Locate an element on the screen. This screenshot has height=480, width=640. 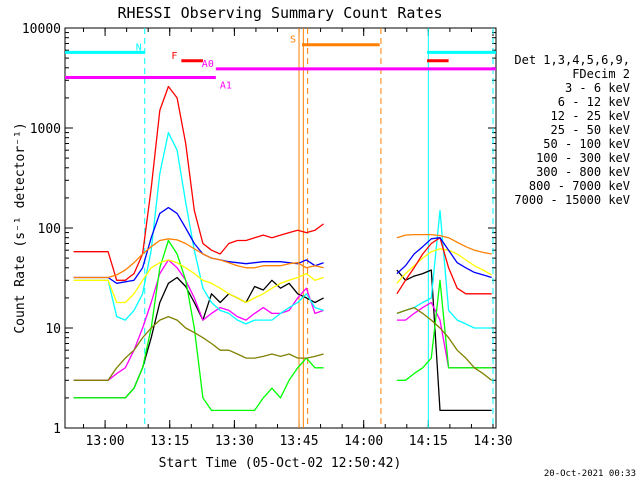
series-line-3-6-kev-after-gap is located at coordinates (444, 340).